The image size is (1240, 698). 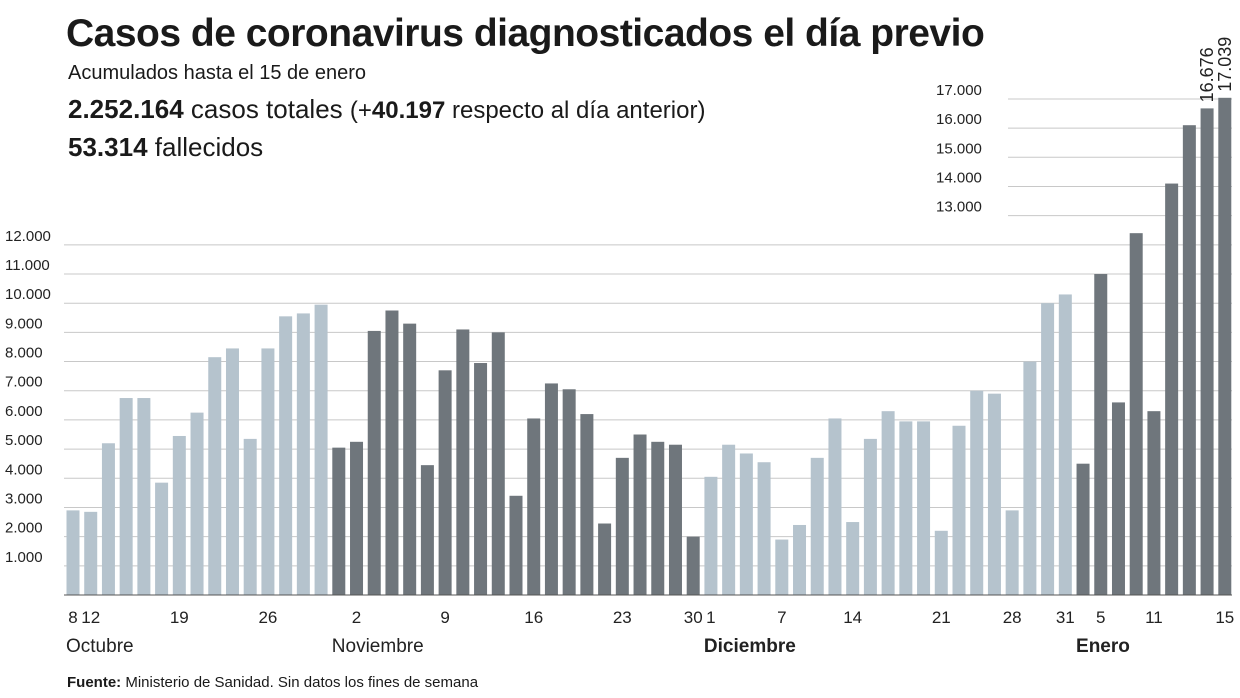 What do you see at coordinates (27, 265) in the screenshot?
I see `y-tick-label: 11.000` at bounding box center [27, 265].